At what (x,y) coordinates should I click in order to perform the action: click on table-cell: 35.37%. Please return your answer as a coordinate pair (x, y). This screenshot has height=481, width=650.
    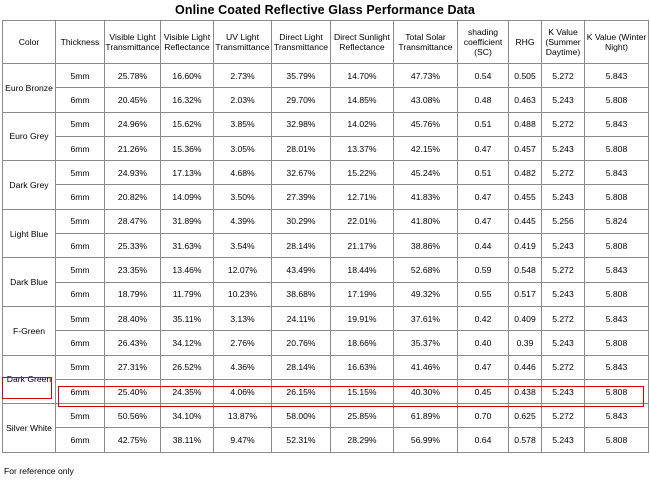
    Looking at the image, I should click on (425, 343).